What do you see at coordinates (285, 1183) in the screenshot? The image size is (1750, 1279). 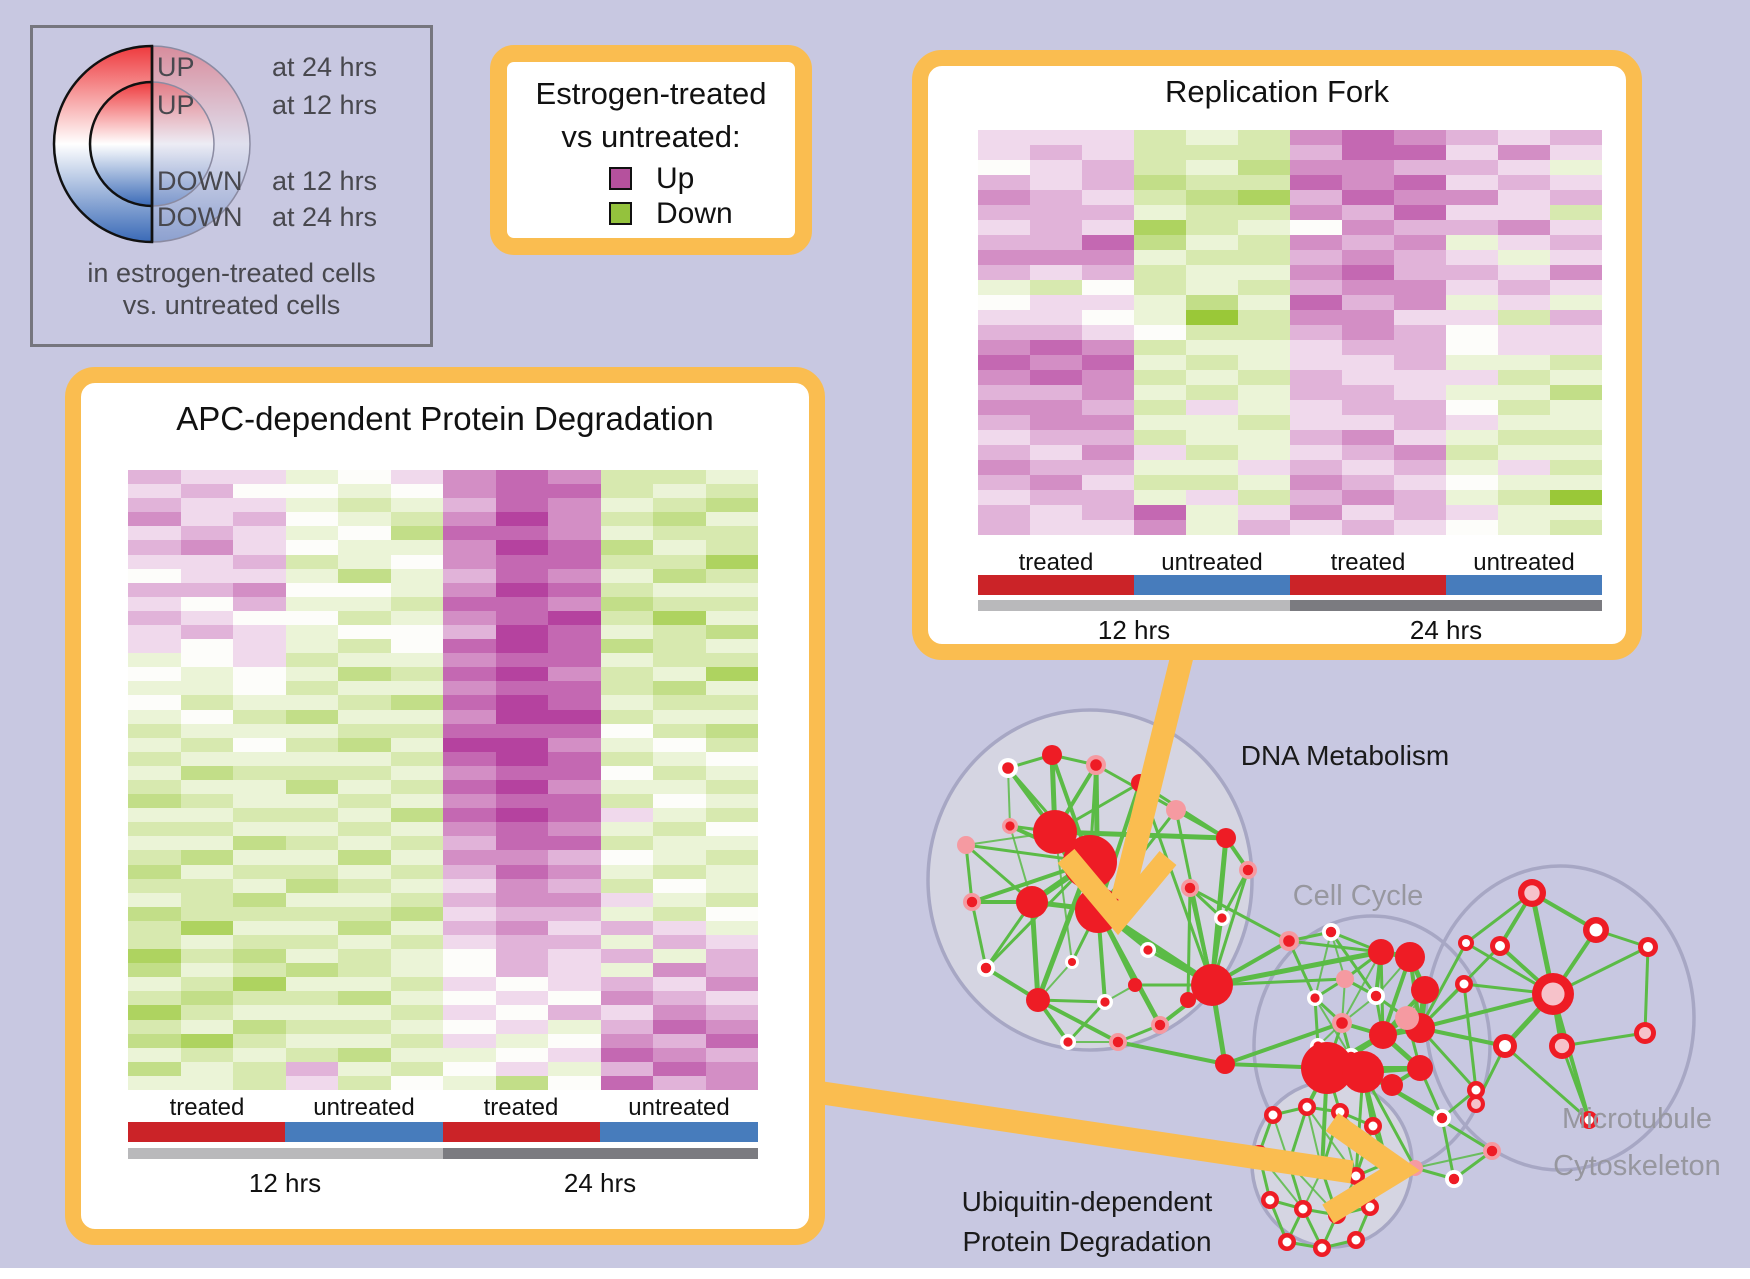 I see `apc-12hr-label: 12 hrs` at bounding box center [285, 1183].